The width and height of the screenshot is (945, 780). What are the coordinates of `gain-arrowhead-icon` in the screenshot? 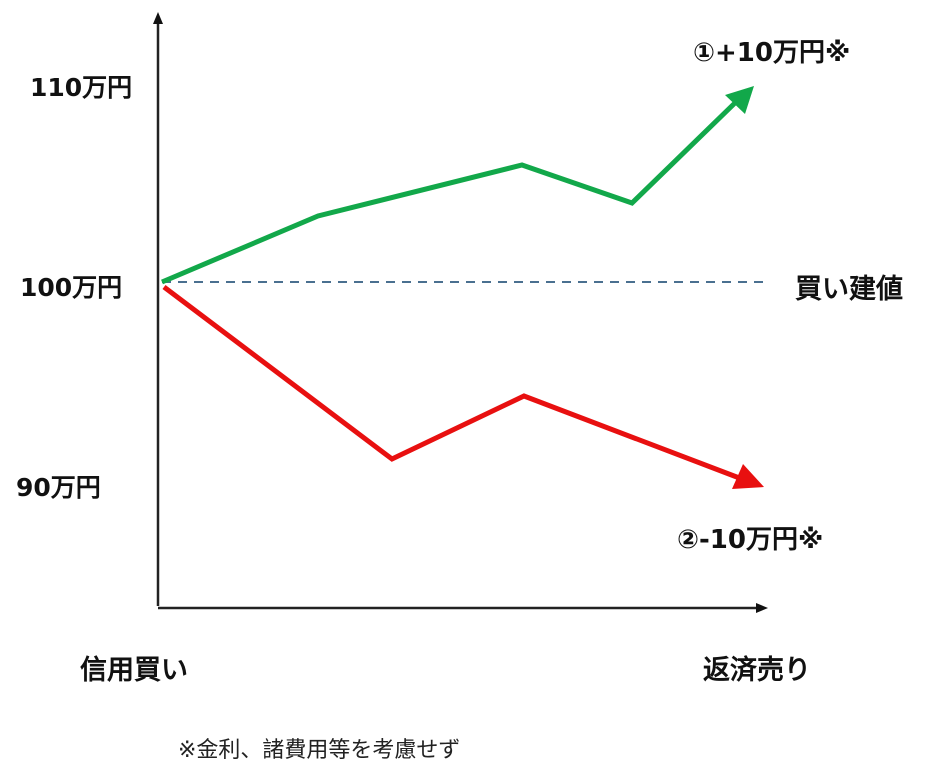 It's located at (739, 100).